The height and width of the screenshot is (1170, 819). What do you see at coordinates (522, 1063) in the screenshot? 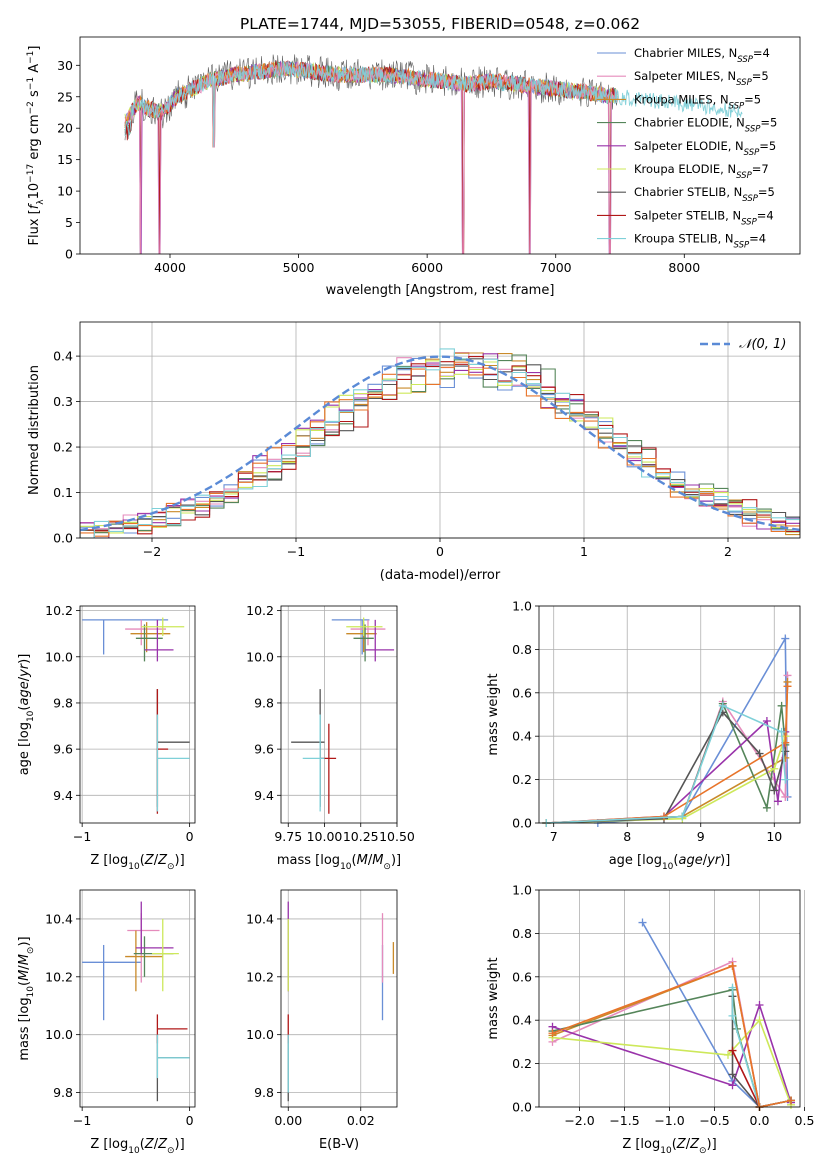
I see `y-tick-label: 0.2` at bounding box center [522, 1063].